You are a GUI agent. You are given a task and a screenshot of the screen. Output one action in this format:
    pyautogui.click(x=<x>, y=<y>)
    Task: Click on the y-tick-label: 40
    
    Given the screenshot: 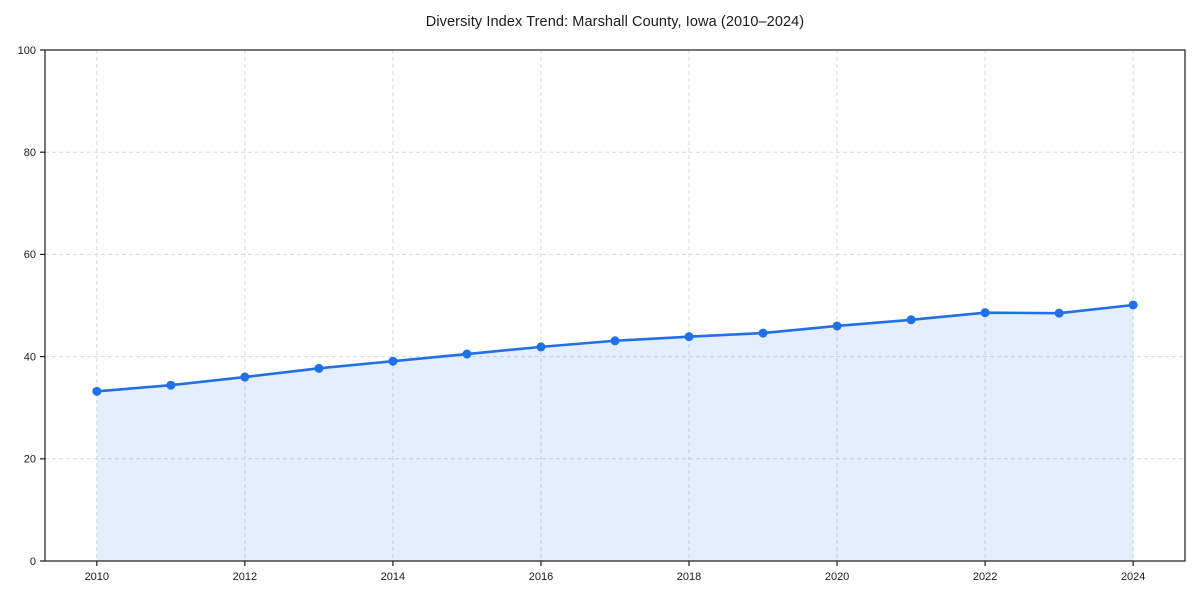 What is the action you would take?
    pyautogui.click(x=30, y=357)
    